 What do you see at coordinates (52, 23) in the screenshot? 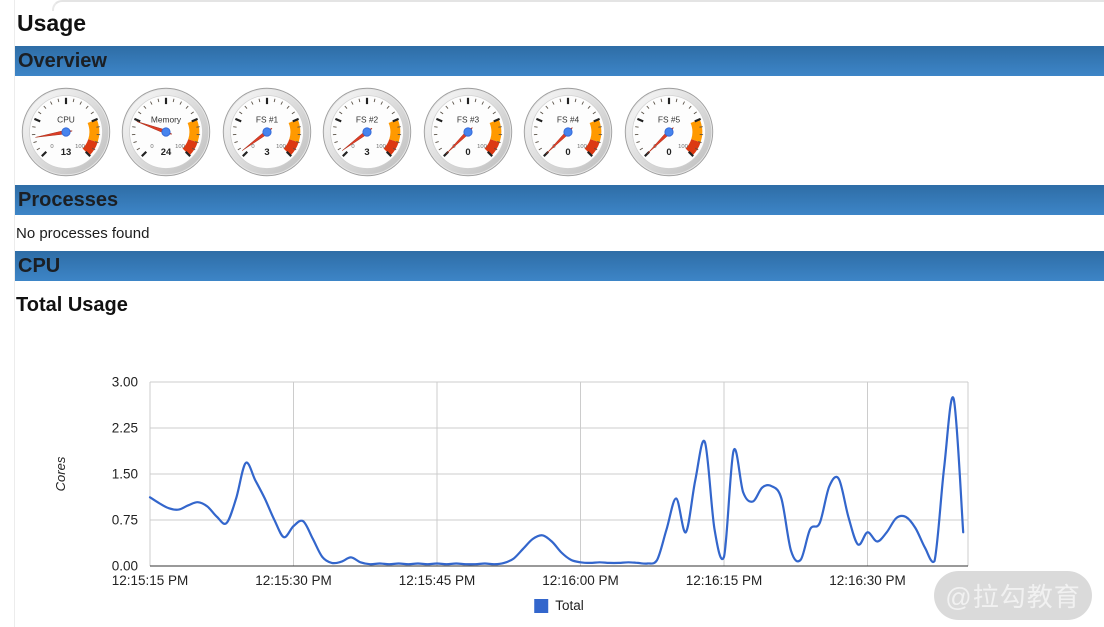
I see `page-title: Usage` at bounding box center [52, 23].